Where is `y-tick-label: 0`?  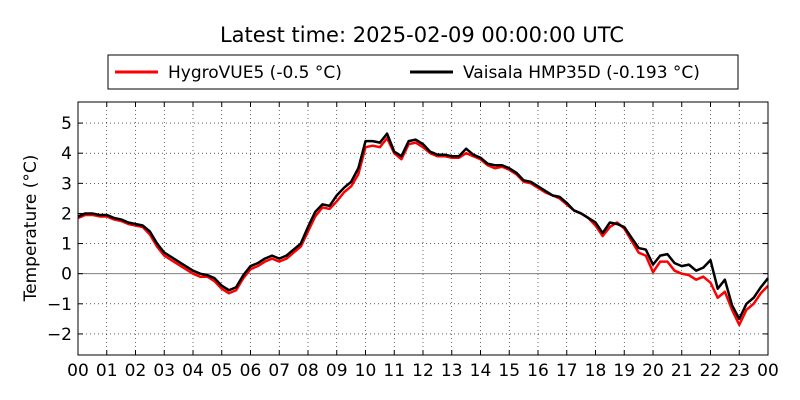 y-tick-label: 0 is located at coordinates (66, 275).